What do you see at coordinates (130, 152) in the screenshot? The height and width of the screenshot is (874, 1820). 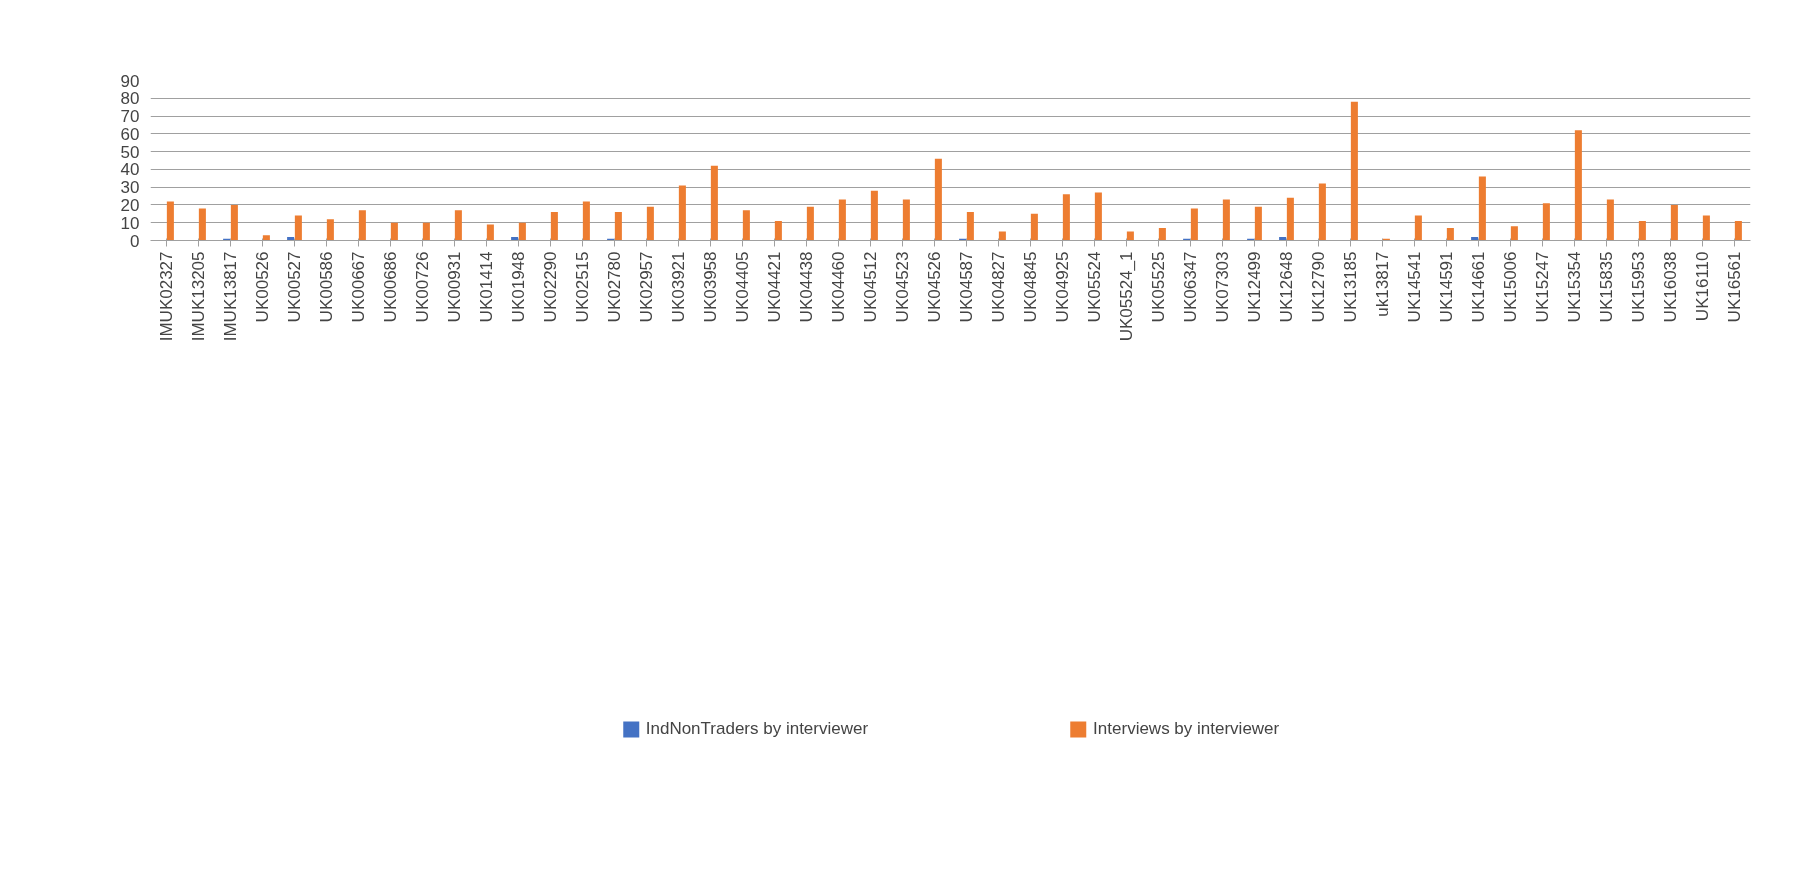 I see `y-tick-label: 50` at bounding box center [130, 152].